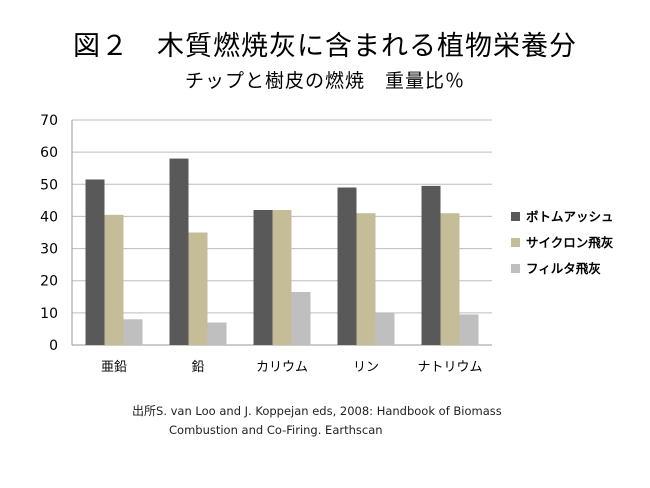 This screenshot has height=488, width=650. What do you see at coordinates (366, 367) in the screenshot?
I see `x-tick-label: リン` at bounding box center [366, 367].